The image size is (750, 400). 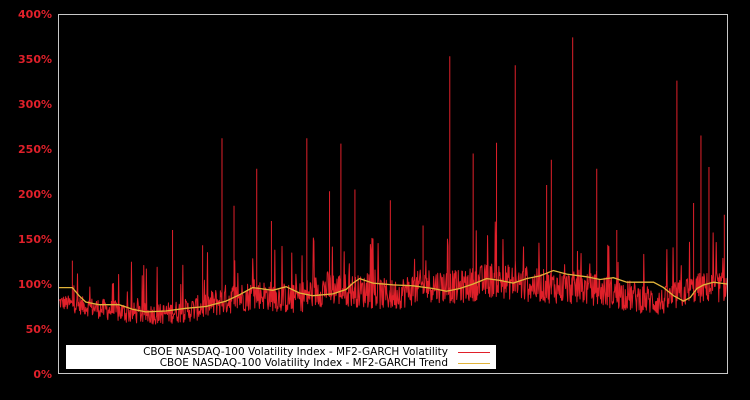 What do you see at coordinates (35, 104) in the screenshot?
I see `y-tick-label: 300%` at bounding box center [35, 104].